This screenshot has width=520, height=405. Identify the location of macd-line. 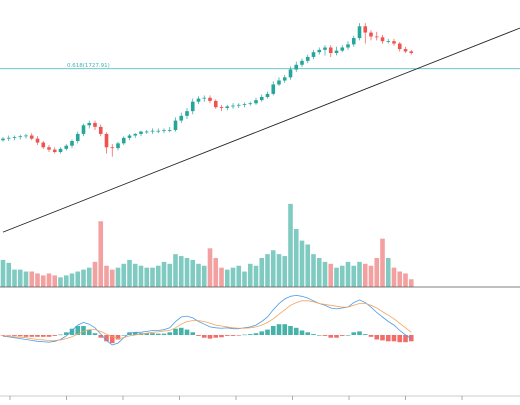
(207, 320).